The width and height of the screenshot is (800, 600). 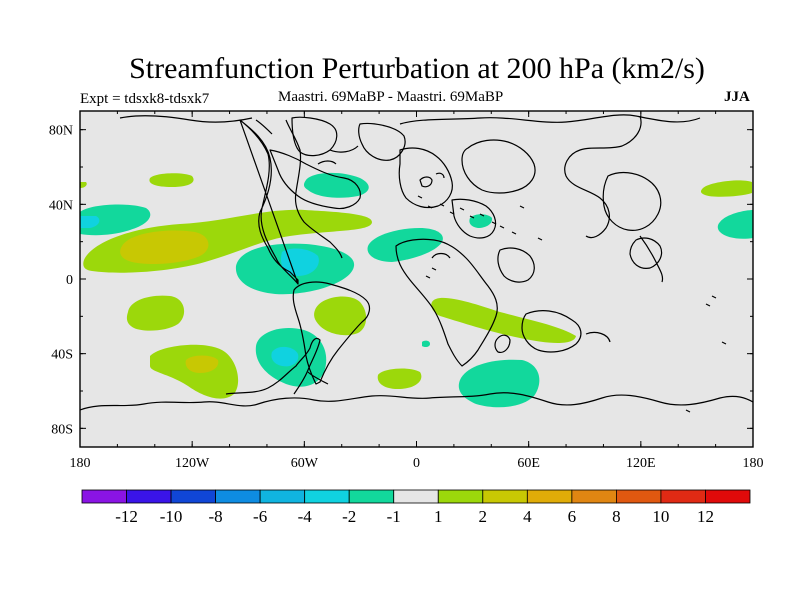 I want to click on experiment-subtitle: Expt = tdsxk8-tdsxk7, so click(x=145, y=99).